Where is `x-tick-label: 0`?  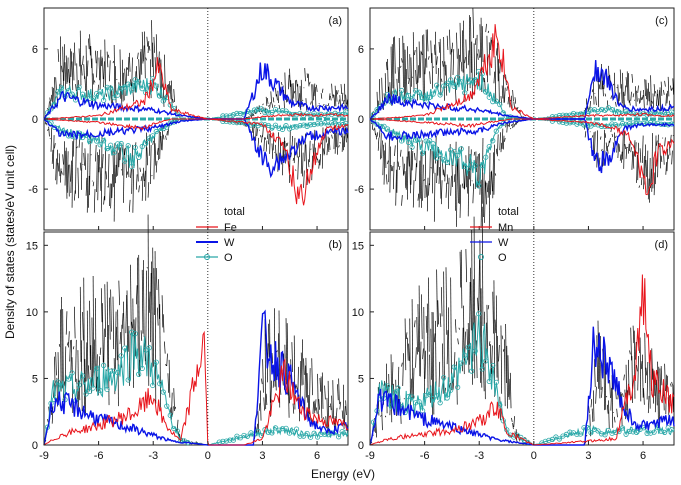 x-tick-label: 0 is located at coordinates (208, 456).